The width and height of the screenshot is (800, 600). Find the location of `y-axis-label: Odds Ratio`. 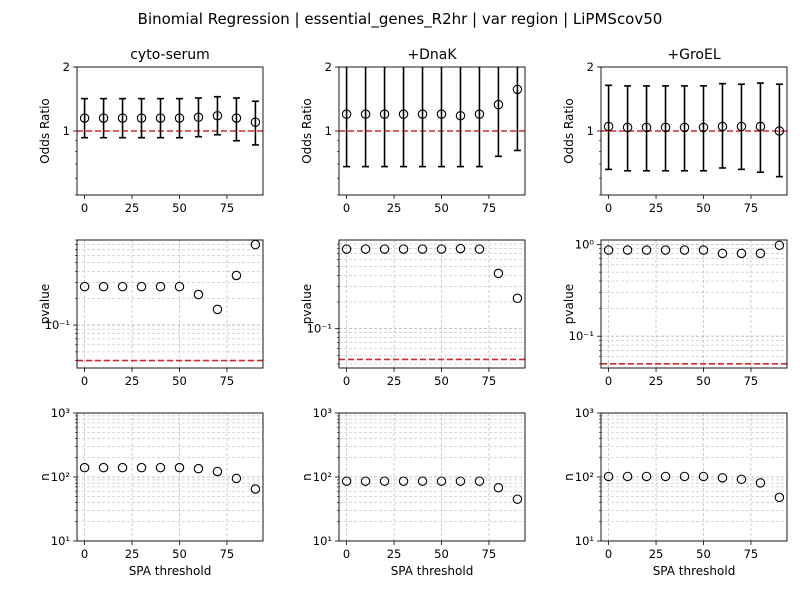

y-axis-label: Odds Ratio is located at coordinates (307, 131).